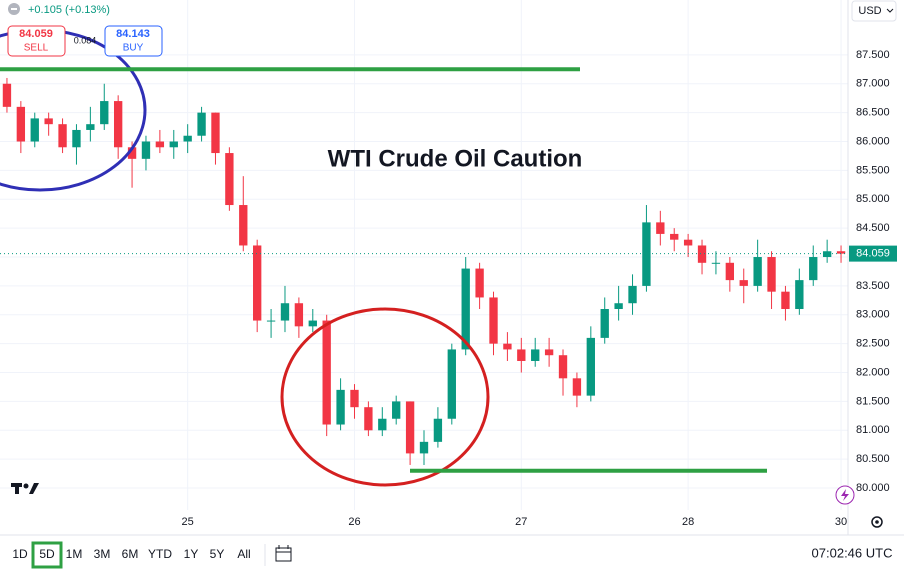 The image size is (904, 572). What do you see at coordinates (133, 48) in the screenshot?
I see `buy-label: BUY` at bounding box center [133, 48].